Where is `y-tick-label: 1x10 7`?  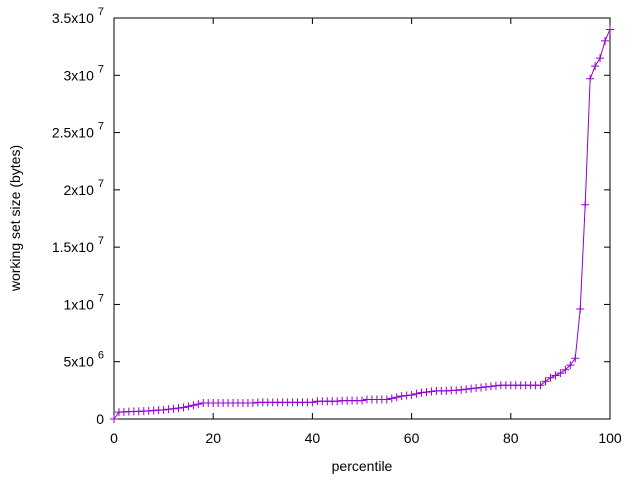
y-tick-label: 1x10 7 is located at coordinates (84, 302).